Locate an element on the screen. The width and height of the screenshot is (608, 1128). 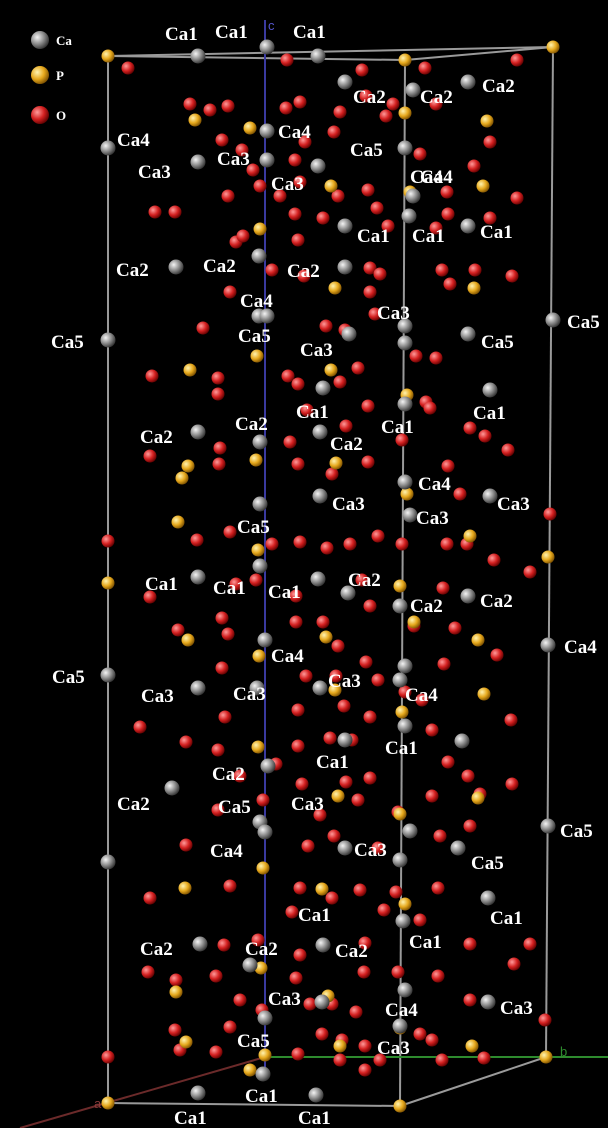
axis-c-label: c is located at coordinates (271, 25).